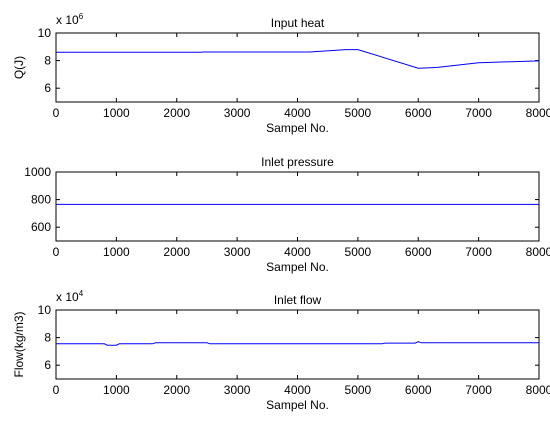 The width and height of the screenshot is (550, 421). I want to click on exponent-label: x 104, so click(70, 296).